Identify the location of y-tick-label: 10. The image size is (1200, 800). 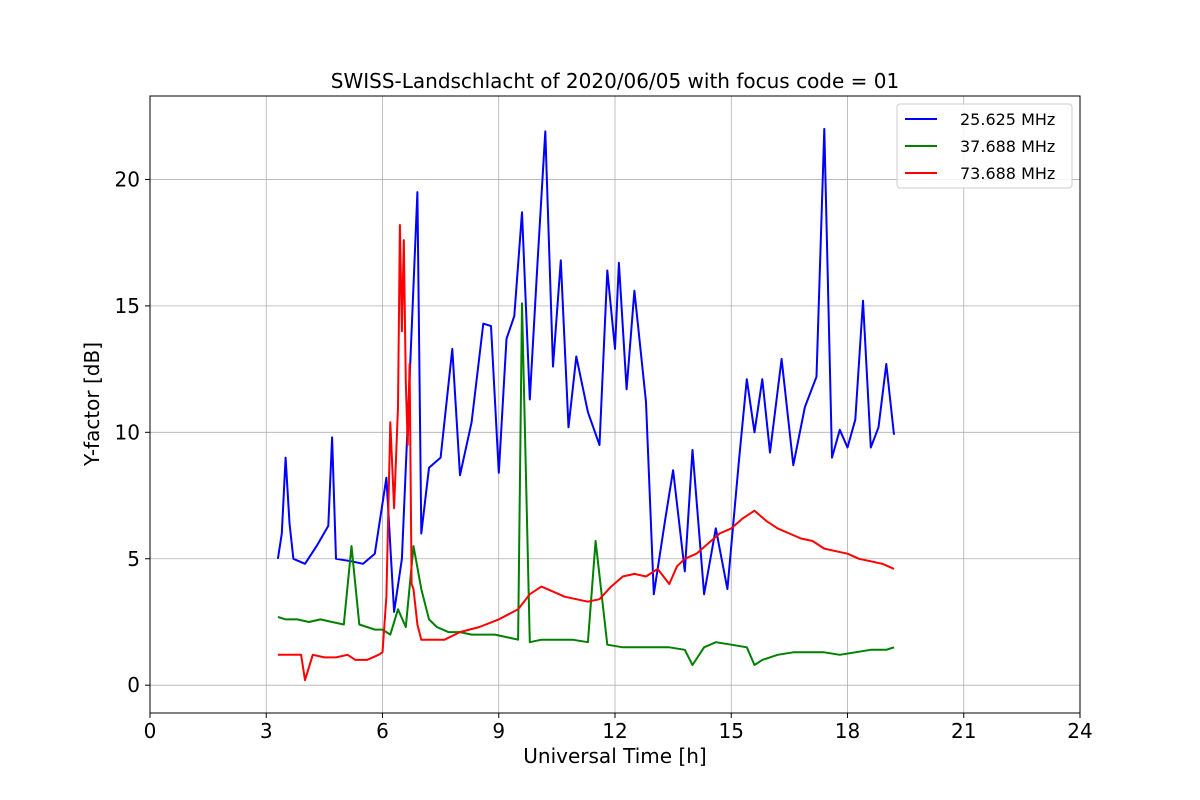
(127, 432).